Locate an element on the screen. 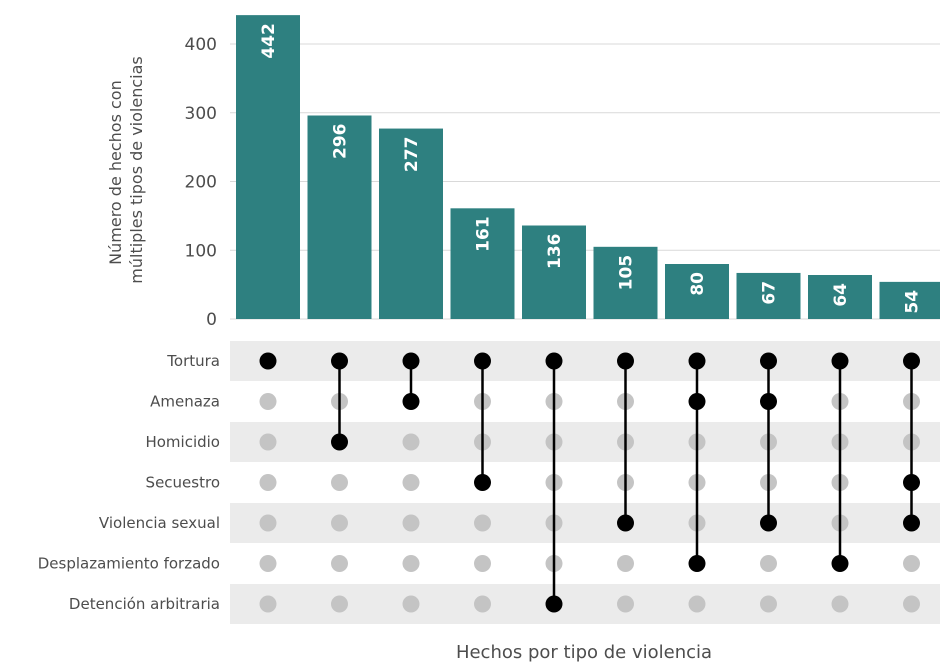 This screenshot has width=940, height=664. bar-value-label: 64 is located at coordinates (841, 295).